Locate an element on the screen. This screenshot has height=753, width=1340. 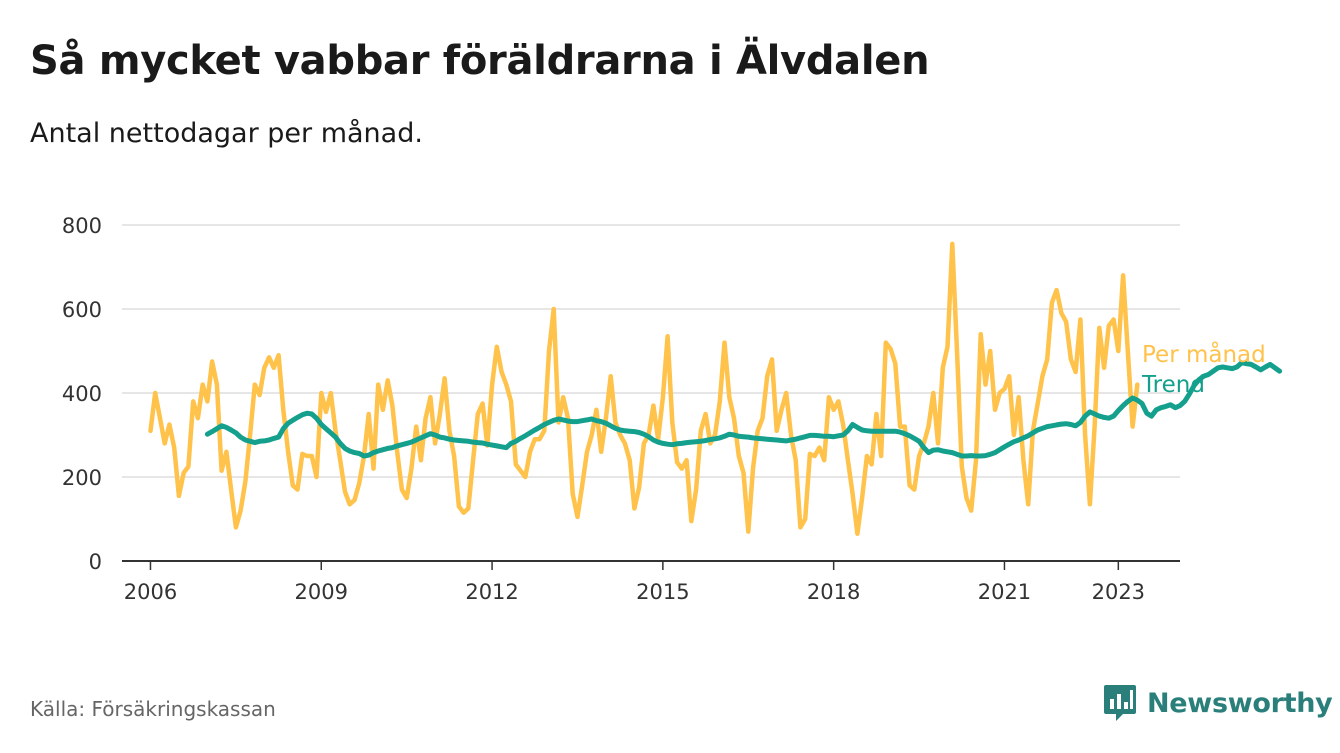
legend: Per månad Trend is located at coordinates (1203, 369).